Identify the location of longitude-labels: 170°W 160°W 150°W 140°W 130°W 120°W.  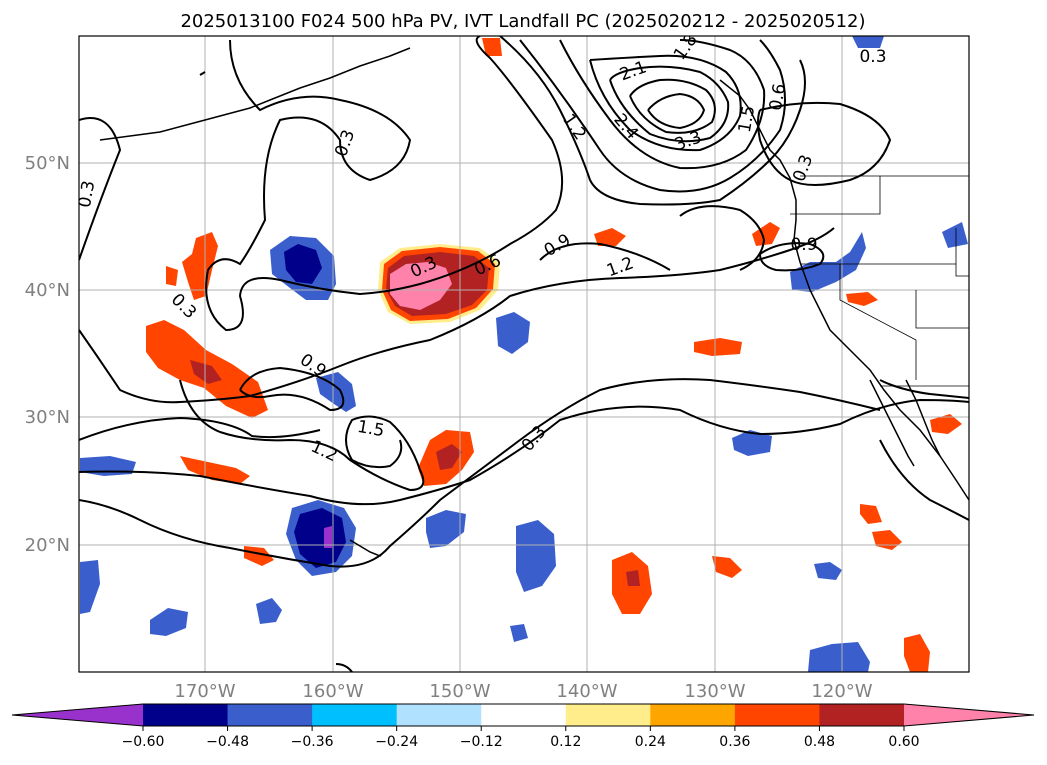
(523, 691).